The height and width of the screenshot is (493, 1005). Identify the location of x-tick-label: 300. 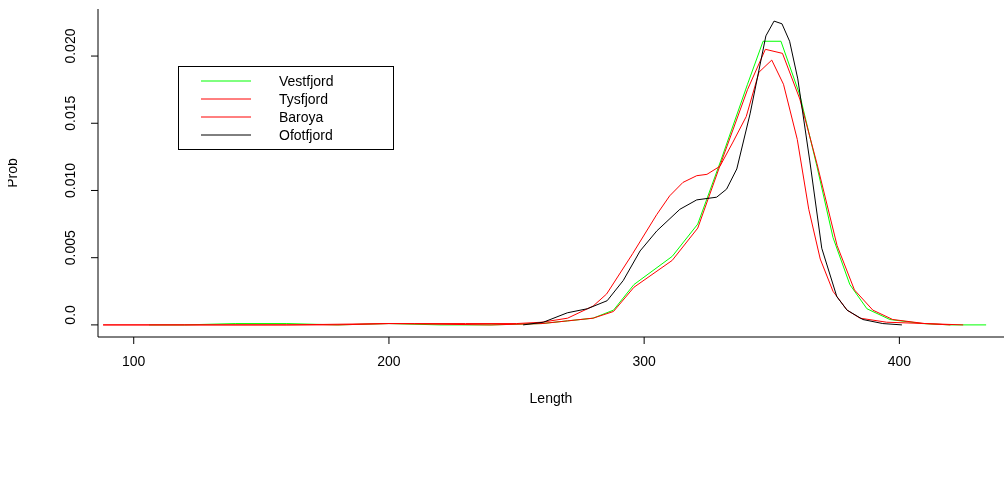
(644, 360).